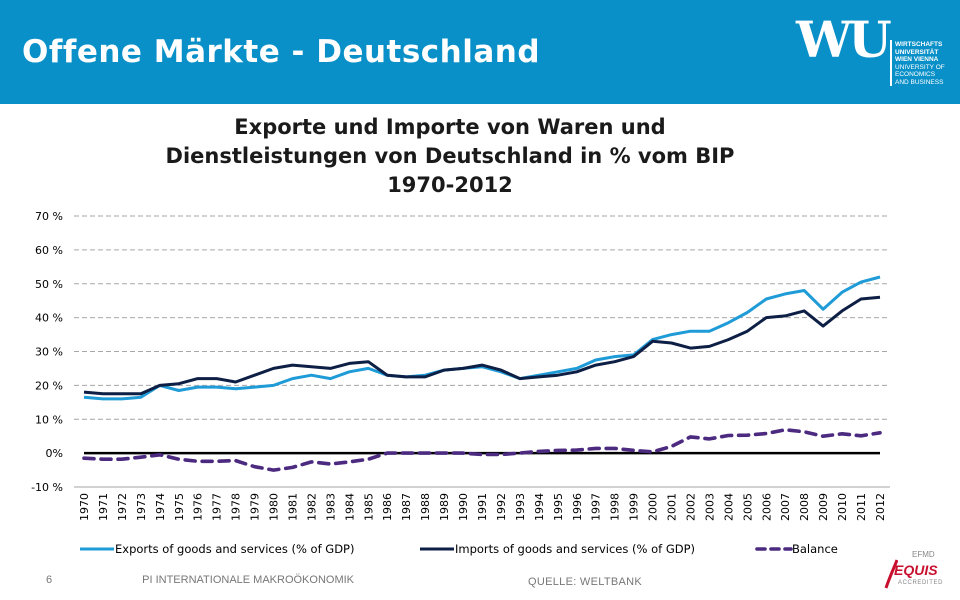 This screenshot has height=600, width=960. Describe the element at coordinates (349, 507) in the screenshot. I see `x-tick-label: 1984` at that location.